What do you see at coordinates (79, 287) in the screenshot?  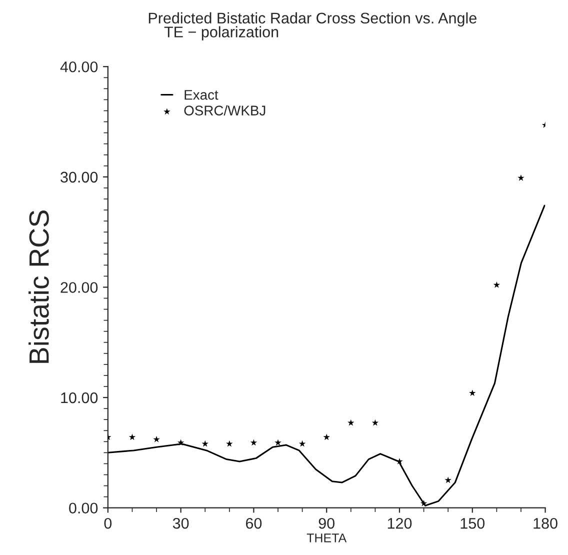 I see `y-tick-label: 20.00` at bounding box center [79, 287].